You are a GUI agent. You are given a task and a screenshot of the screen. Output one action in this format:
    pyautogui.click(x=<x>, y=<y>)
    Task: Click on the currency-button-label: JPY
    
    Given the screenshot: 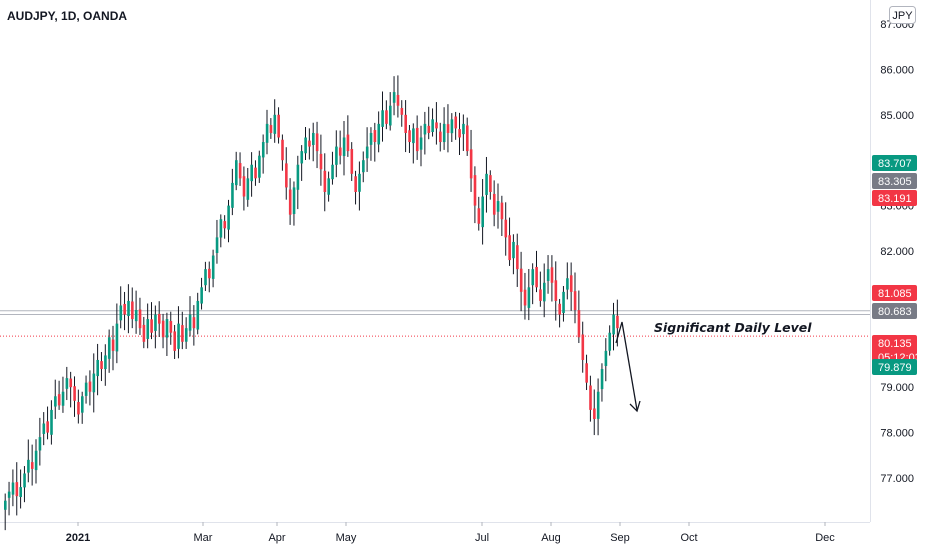 What is the action you would take?
    pyautogui.click(x=902, y=16)
    